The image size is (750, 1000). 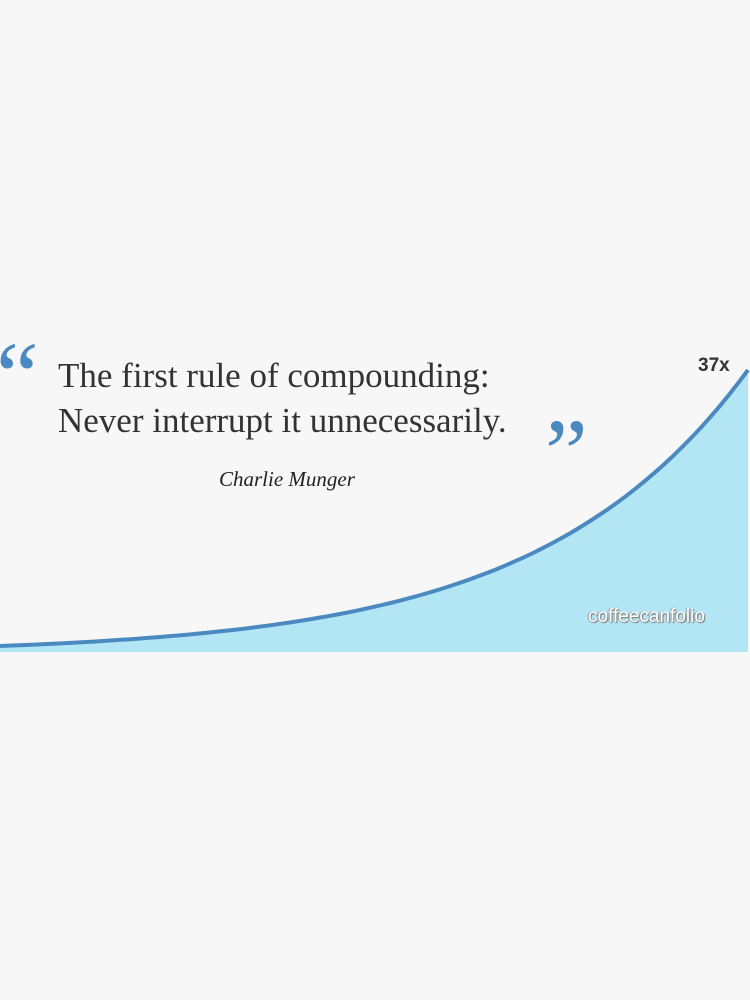 What do you see at coordinates (287, 479) in the screenshot?
I see `quote-author: Charlie Munger` at bounding box center [287, 479].